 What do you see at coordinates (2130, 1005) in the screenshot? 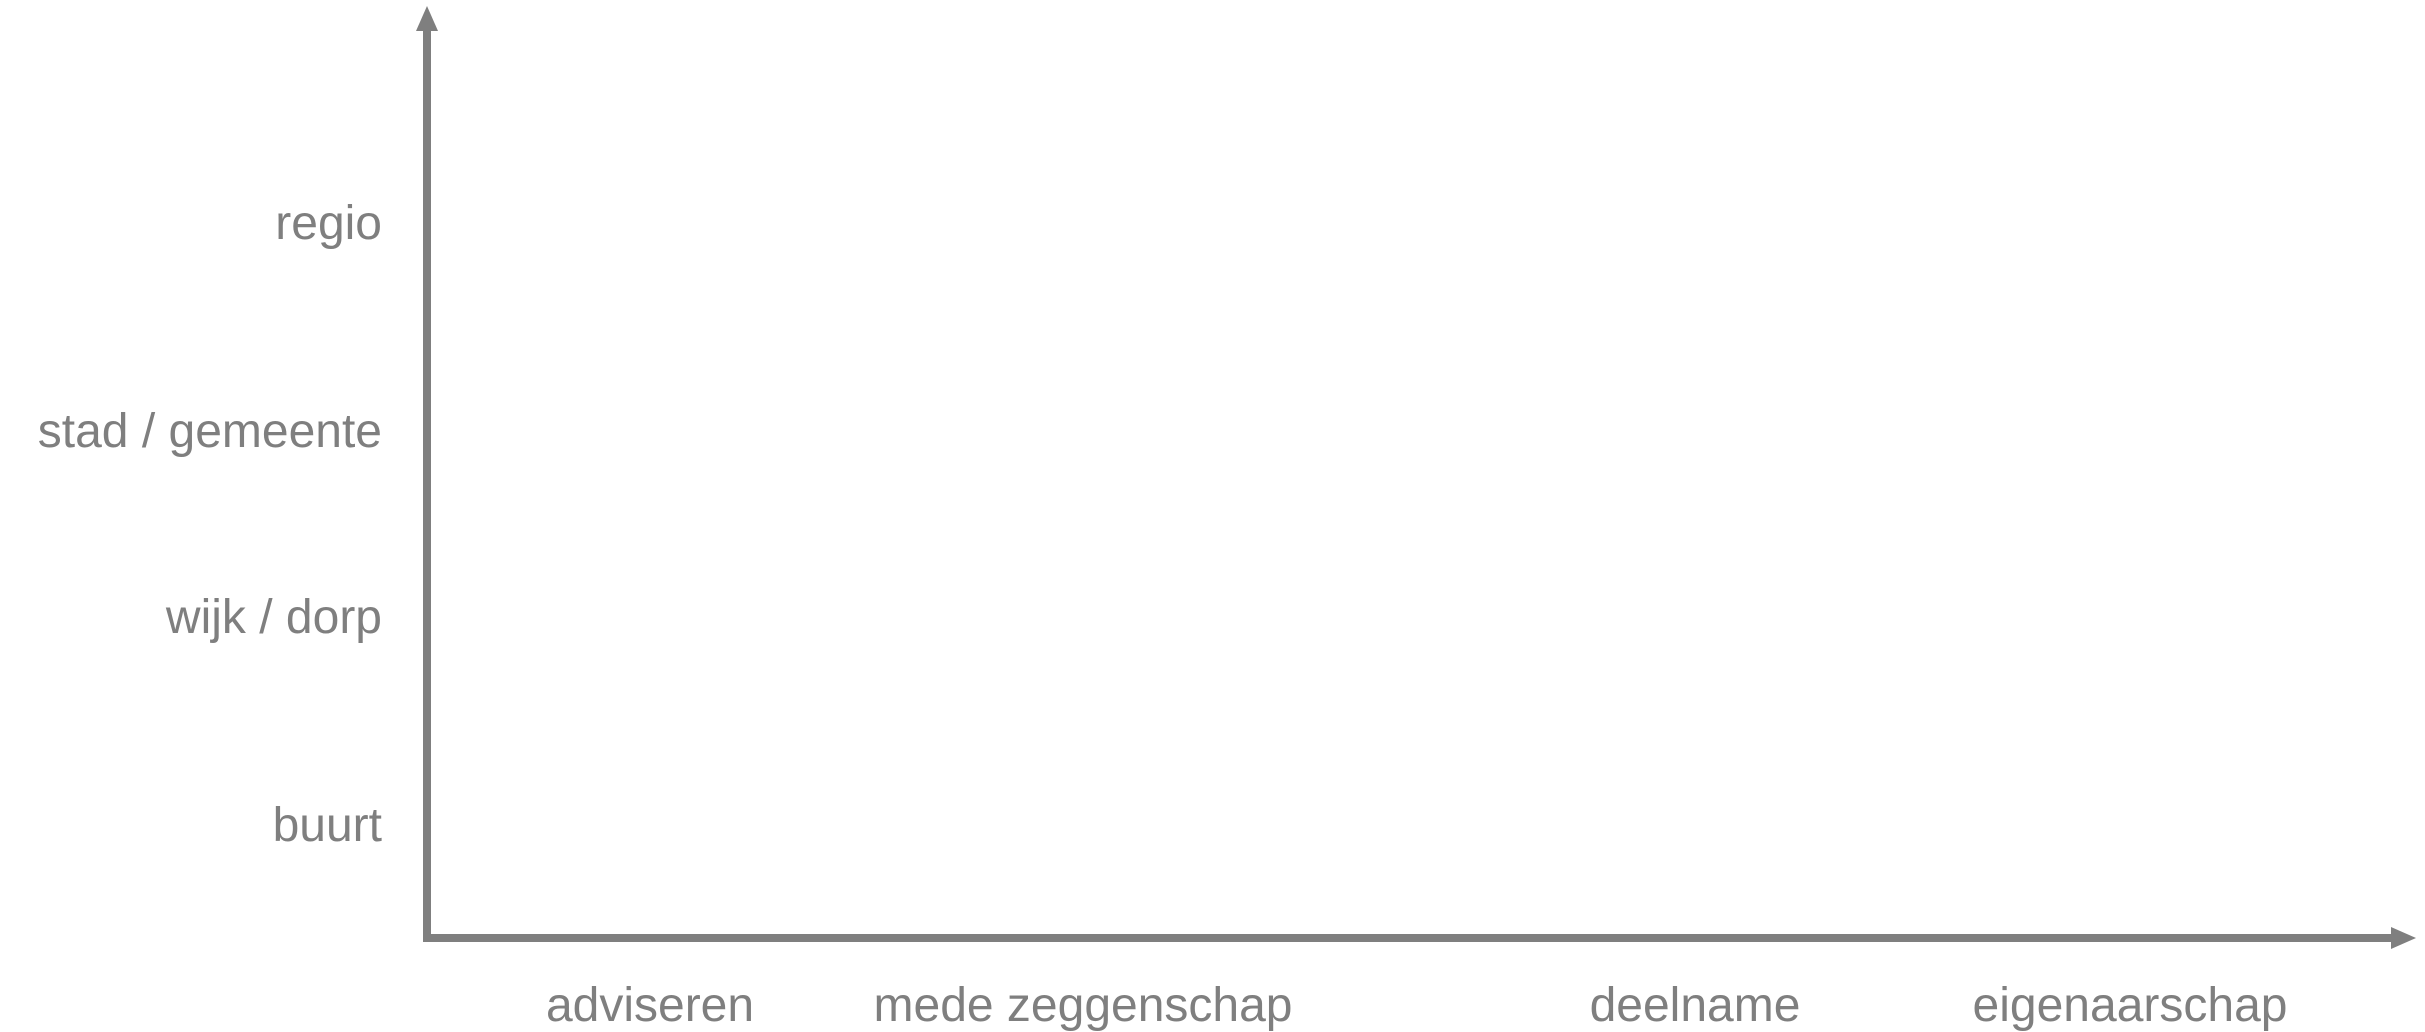
I see `x-label-eigenaarschap: eigenaarschap` at bounding box center [2130, 1005].